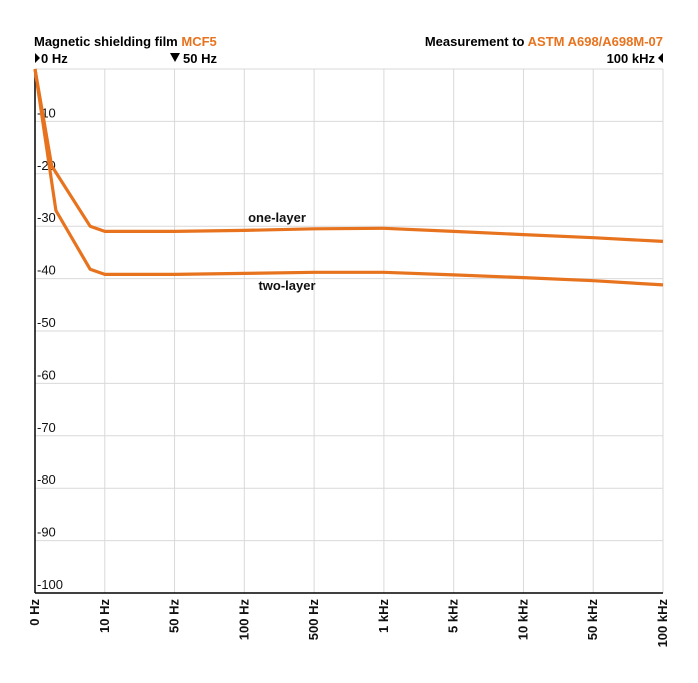 This screenshot has height=683, width=698. I want to click on x-tick-label: 10 kHz, so click(522, 620).